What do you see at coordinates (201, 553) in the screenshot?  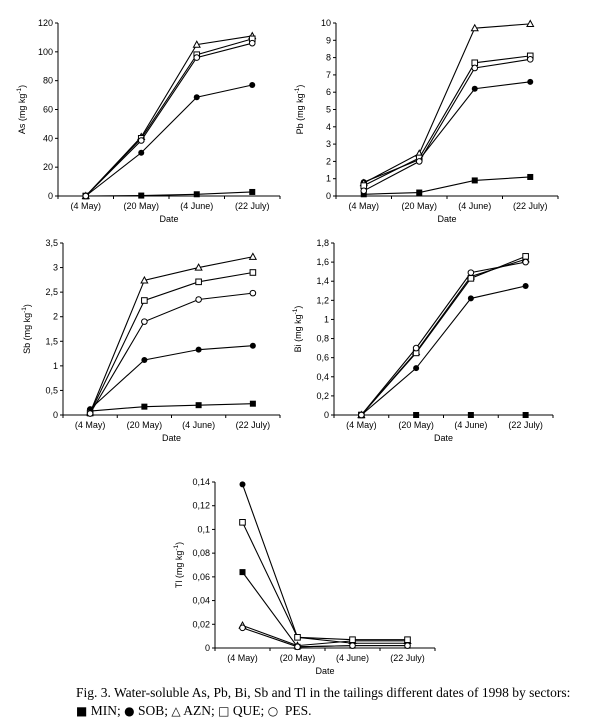 I see `y-tick-label: 0,08` at bounding box center [201, 553].